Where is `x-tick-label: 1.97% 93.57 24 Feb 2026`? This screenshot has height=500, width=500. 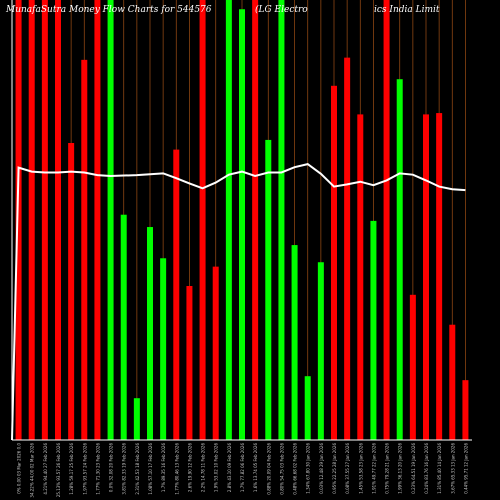
x-tick-label: 1.97% 93.57 24 Feb 2026 is located at coordinates (84, 469).